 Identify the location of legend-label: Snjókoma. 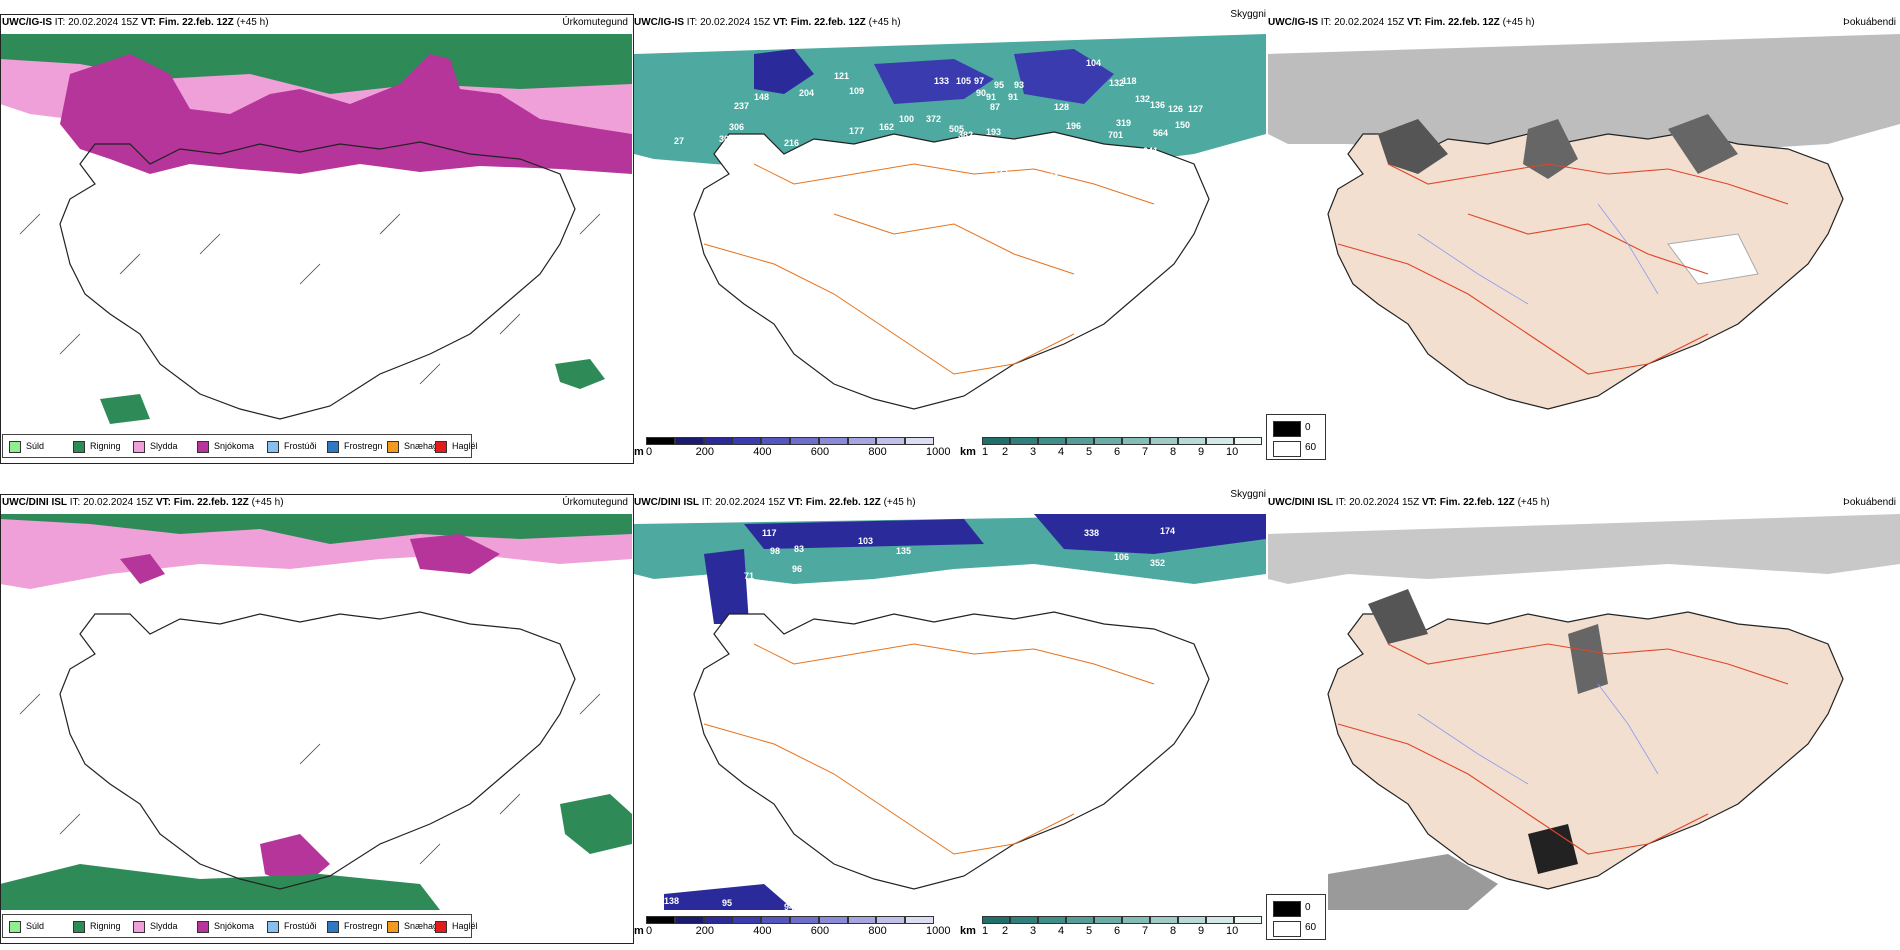
(234, 926).